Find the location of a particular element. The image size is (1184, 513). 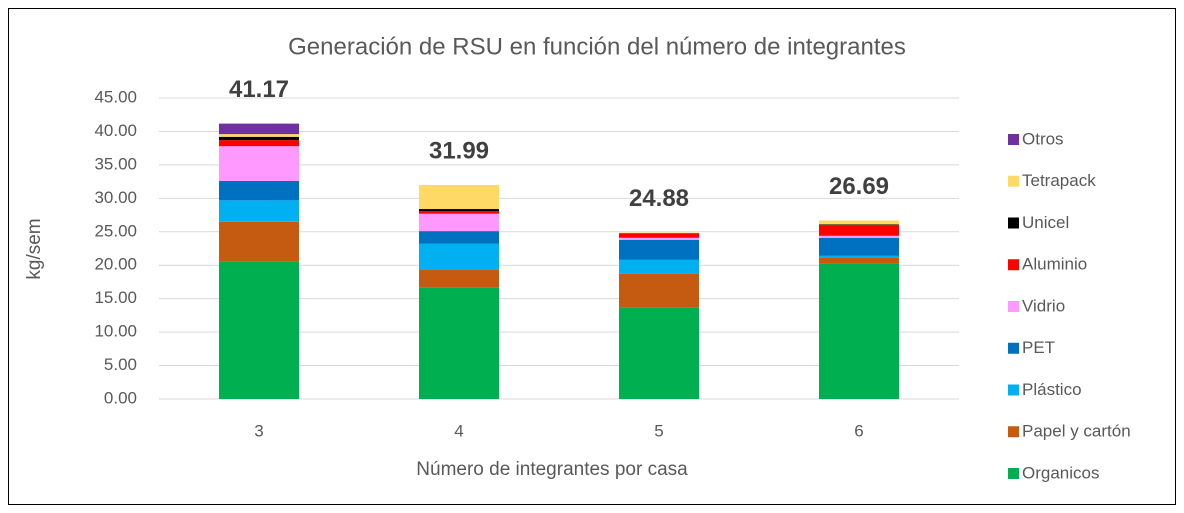

x-axis-label: Número de integrantes por casa is located at coordinates (552, 469).